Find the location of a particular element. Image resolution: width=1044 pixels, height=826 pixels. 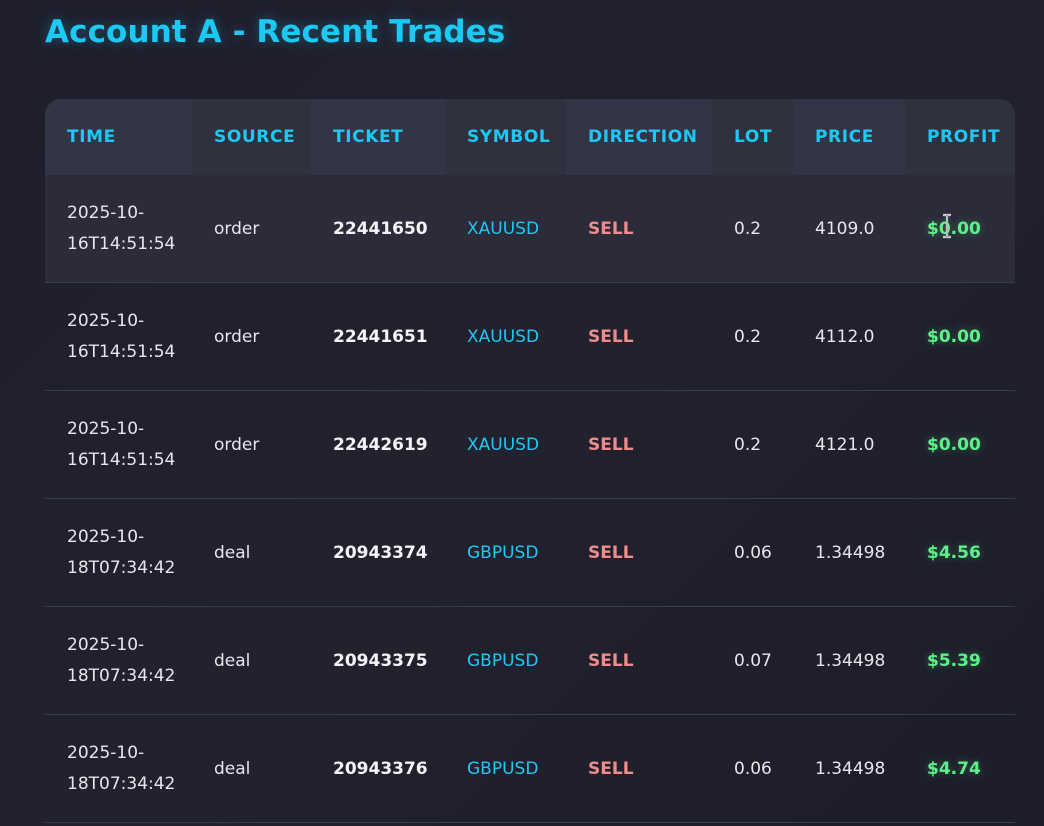

cell-lot: 0.07 is located at coordinates (752, 660).